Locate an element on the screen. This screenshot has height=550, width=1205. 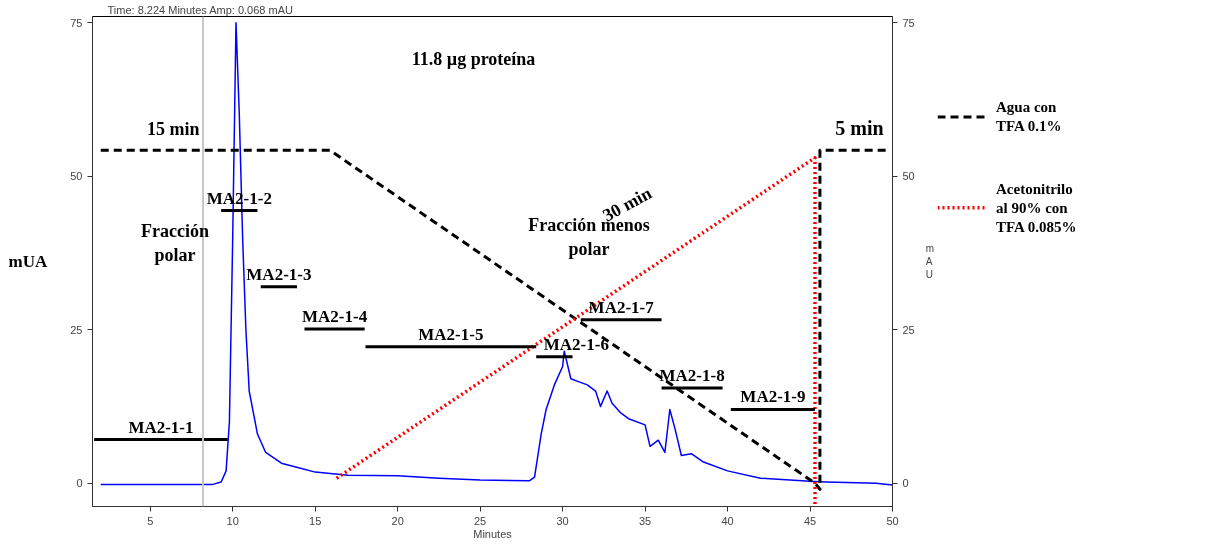
legend-label: Agua con TFA 0.1% is located at coordinates (1029, 117).